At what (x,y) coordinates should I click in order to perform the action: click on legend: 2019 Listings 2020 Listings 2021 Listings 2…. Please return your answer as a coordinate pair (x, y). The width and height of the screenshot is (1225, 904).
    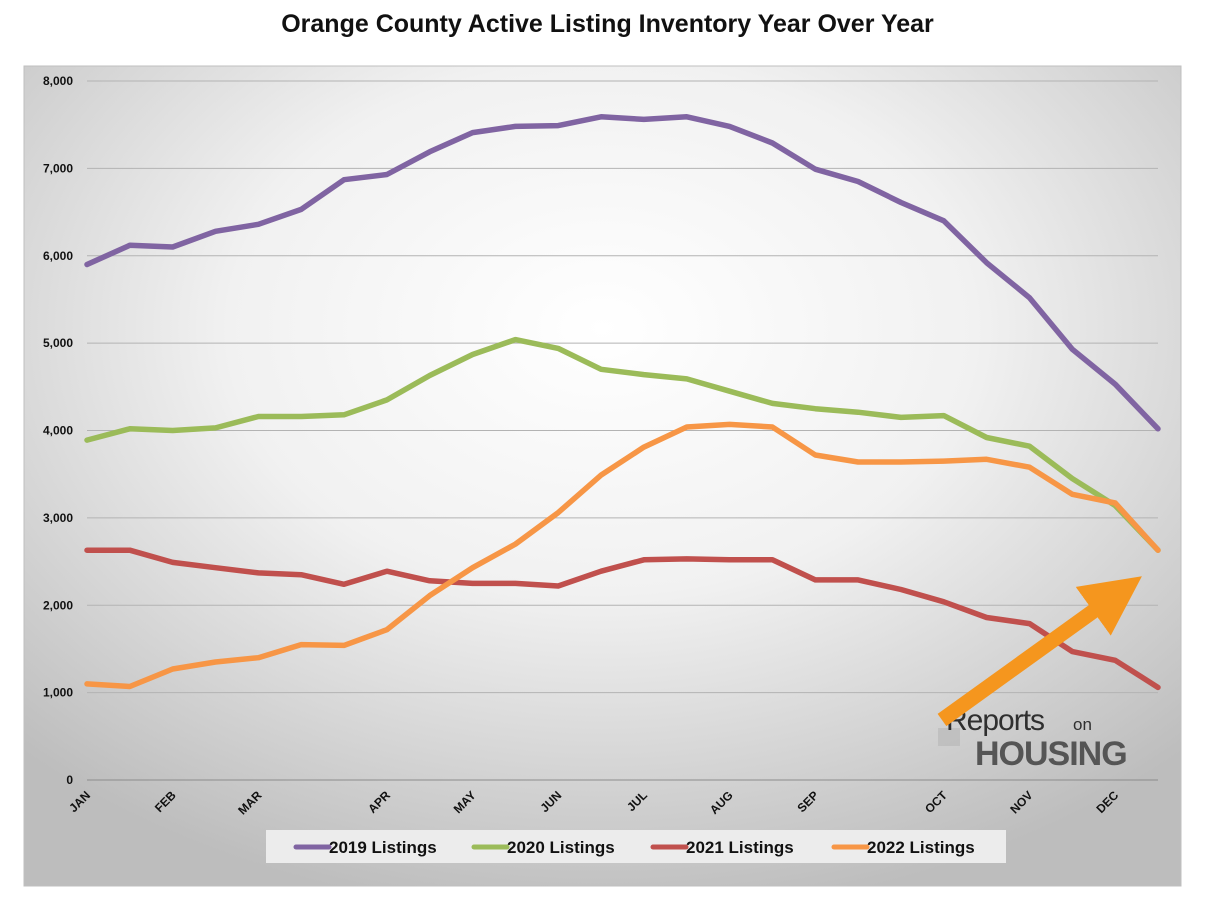
    Looking at the image, I should click on (636, 846).